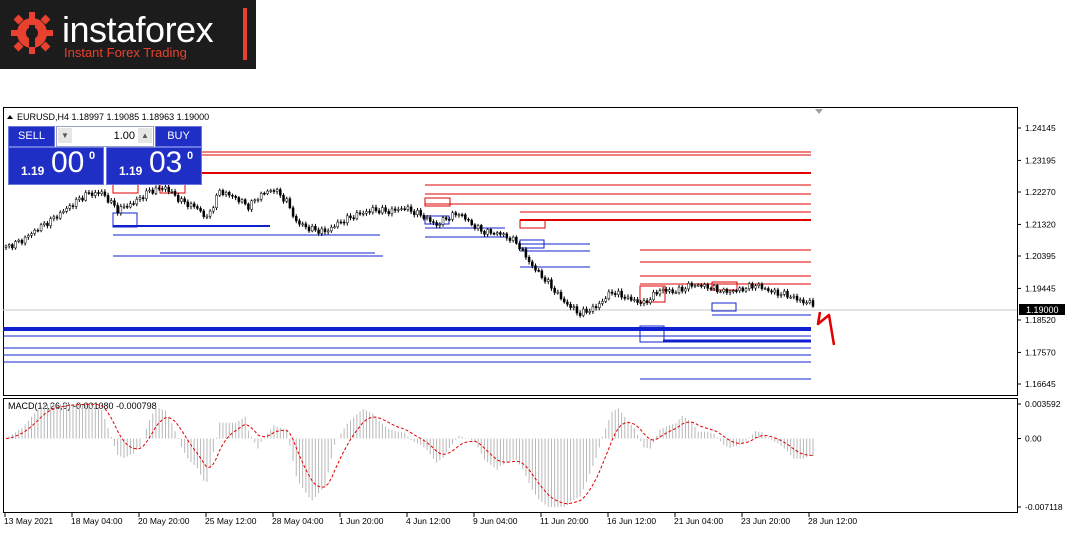 This screenshot has width=1071, height=534. Describe the element at coordinates (819, 111) in the screenshot. I see `chart-shift-marker` at that location.